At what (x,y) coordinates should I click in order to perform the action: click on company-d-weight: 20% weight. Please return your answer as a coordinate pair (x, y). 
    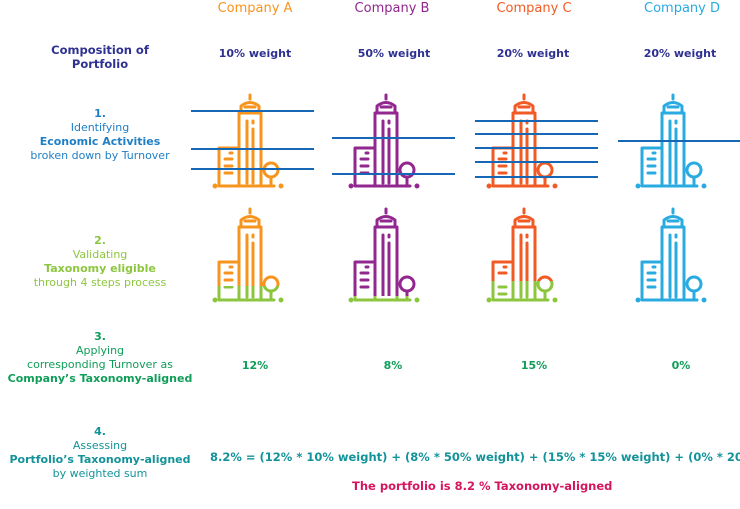
    Looking at the image, I should click on (680, 53).